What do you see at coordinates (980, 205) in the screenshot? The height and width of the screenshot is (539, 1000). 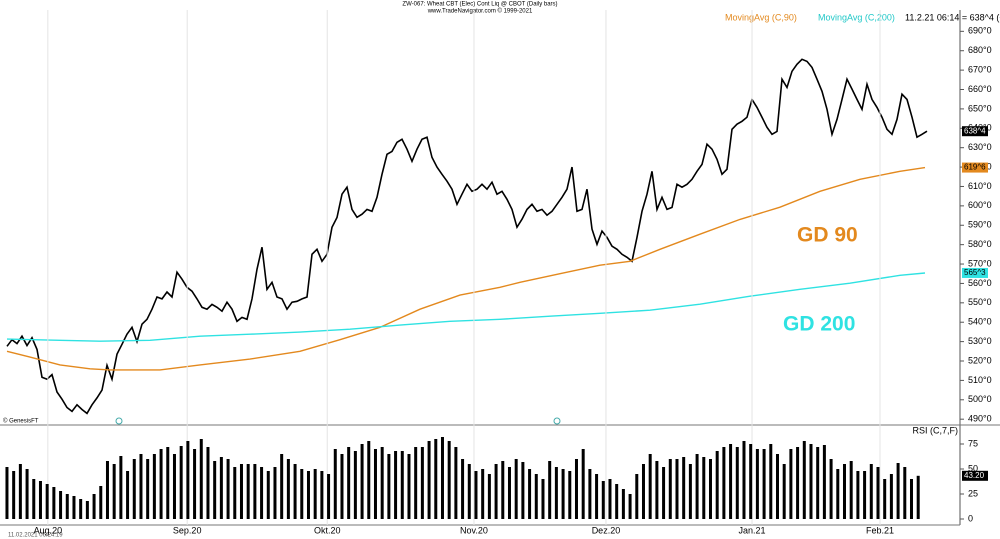 I see `y-tick-label: 600°0` at bounding box center [980, 205].